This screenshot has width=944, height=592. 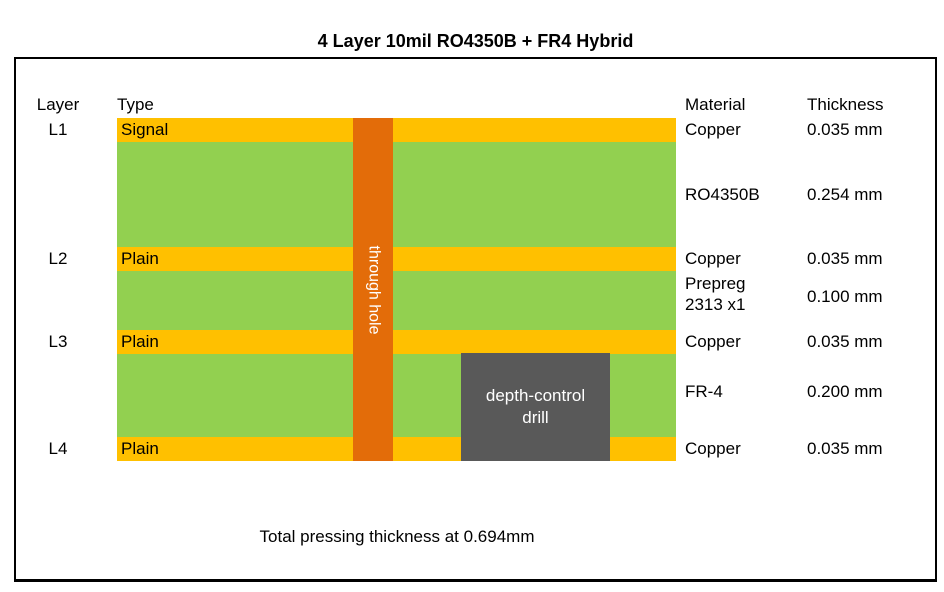 What do you see at coordinates (396, 194) in the screenshot?
I see `core-band-ro4350b` at bounding box center [396, 194].